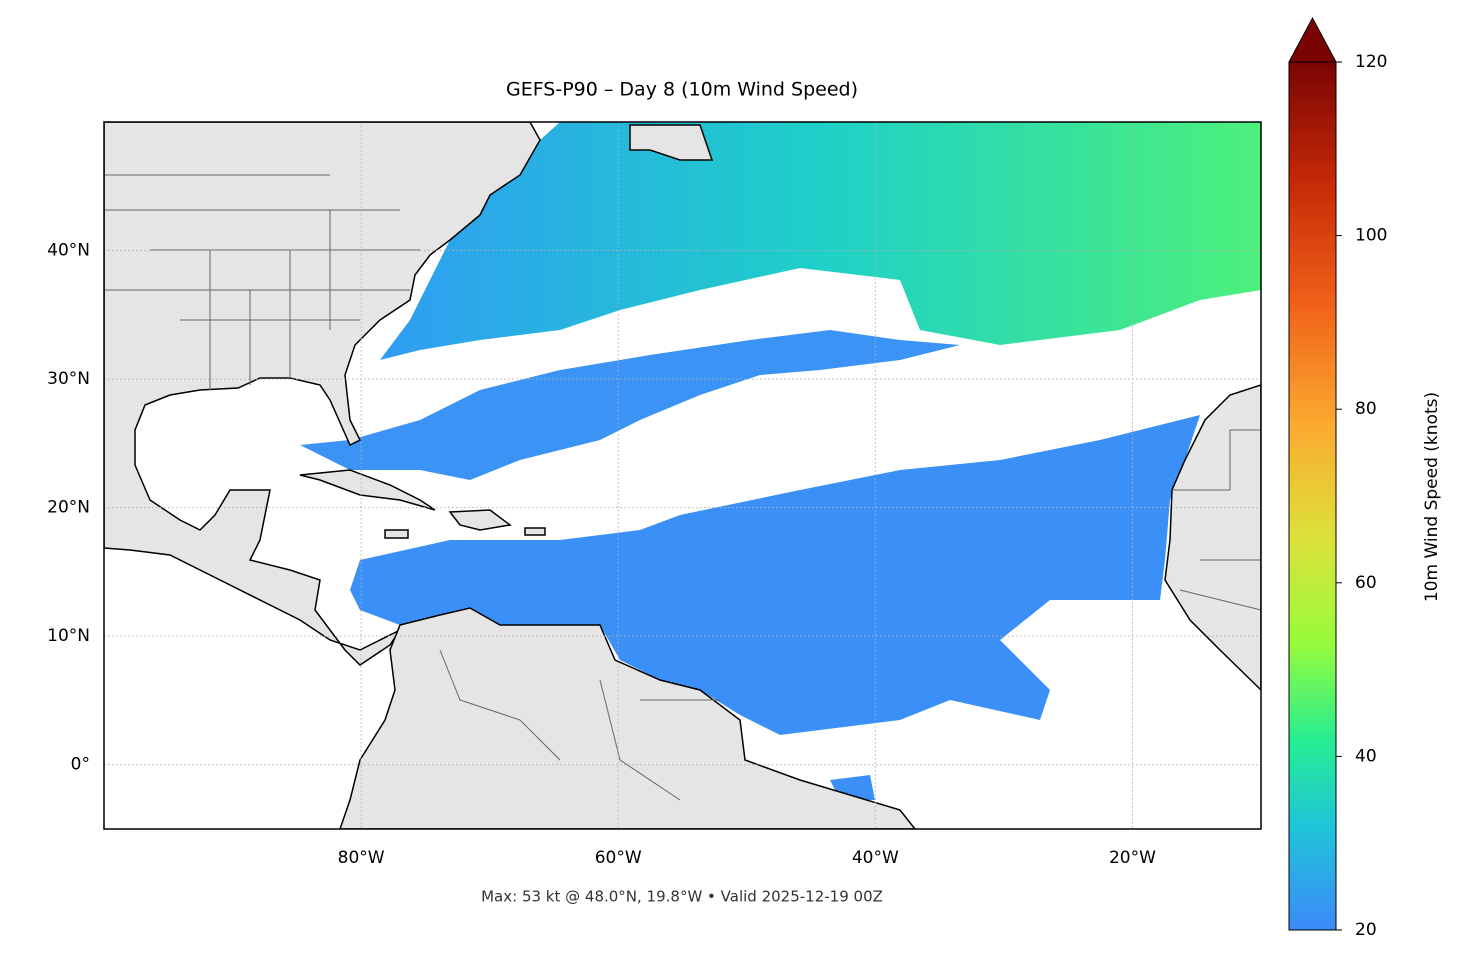 The height and width of the screenshot is (969, 1466). Describe the element at coordinates (1366, 756) in the screenshot. I see `colorbar-tick-label: 40` at that location.